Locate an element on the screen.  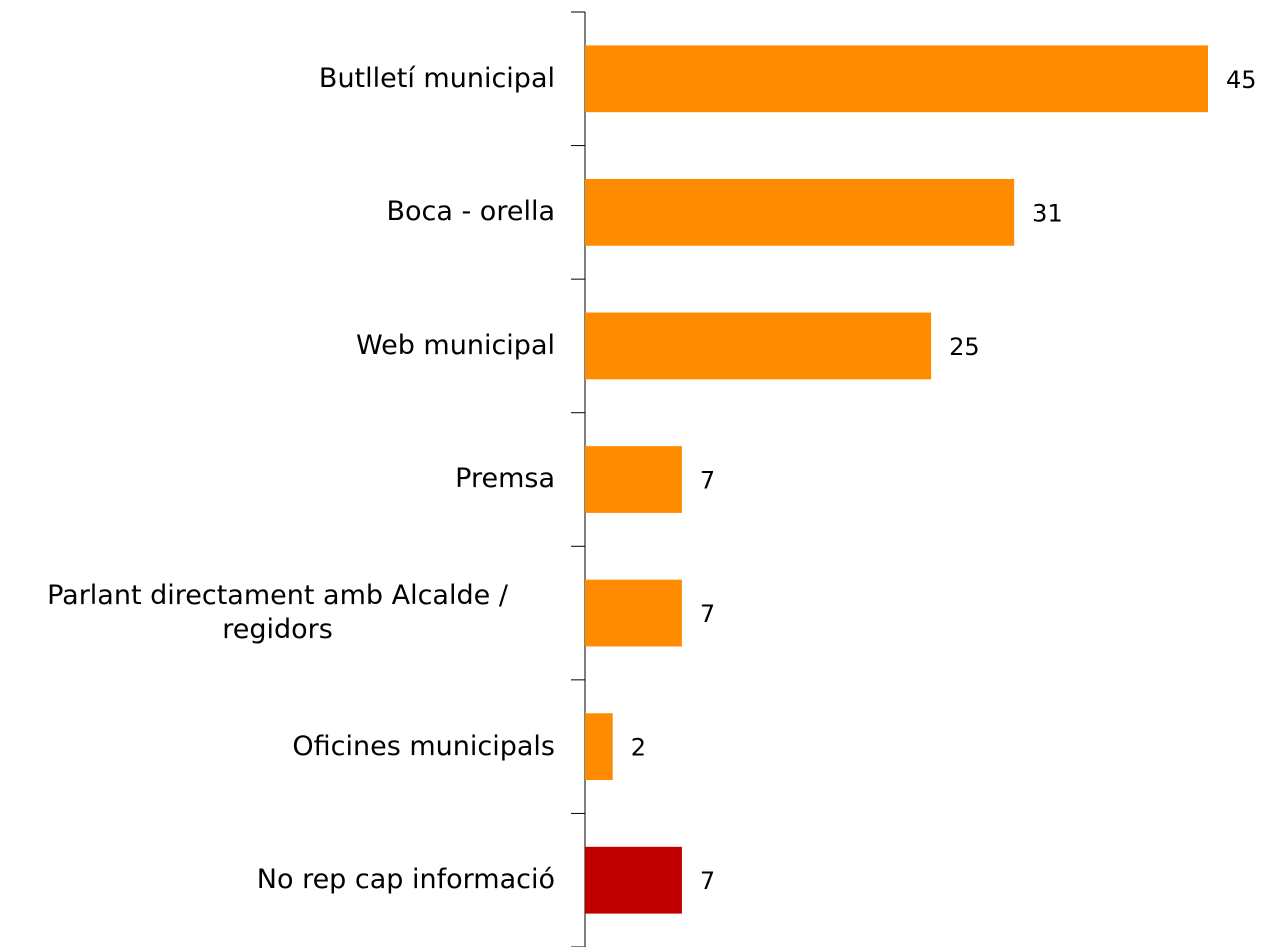
value-label: 25 is located at coordinates (964, 347).